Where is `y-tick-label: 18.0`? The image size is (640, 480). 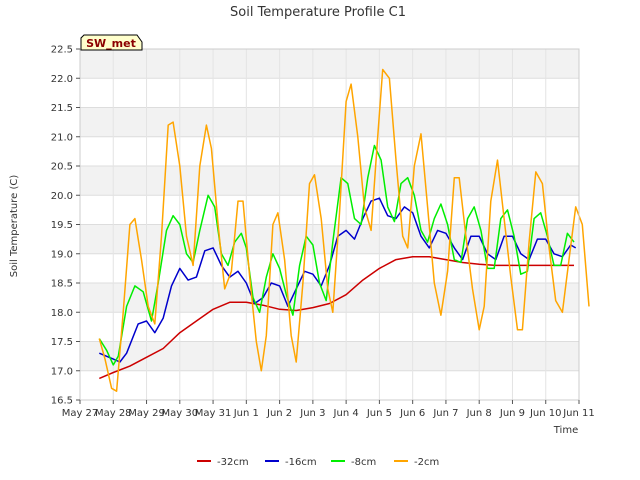 y-tick-label: 18.0 is located at coordinates (62, 313).